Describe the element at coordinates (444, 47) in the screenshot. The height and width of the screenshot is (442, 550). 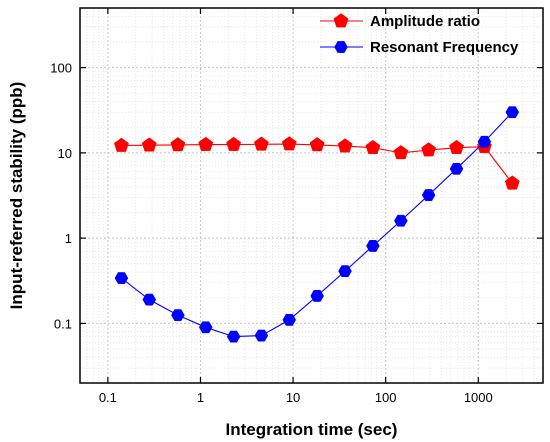
I see `legend-label-resonant-frequency: Resonant Frequency` at that location.